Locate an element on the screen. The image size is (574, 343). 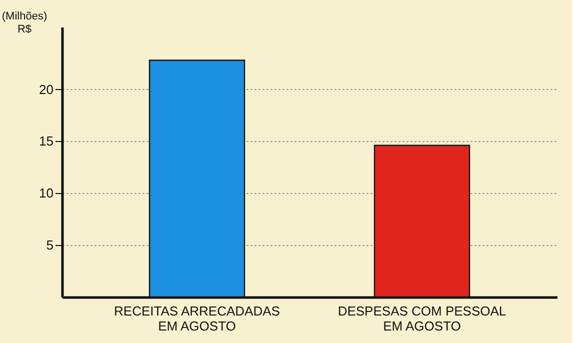
y-tick-label: 5 is located at coordinates (50, 245).